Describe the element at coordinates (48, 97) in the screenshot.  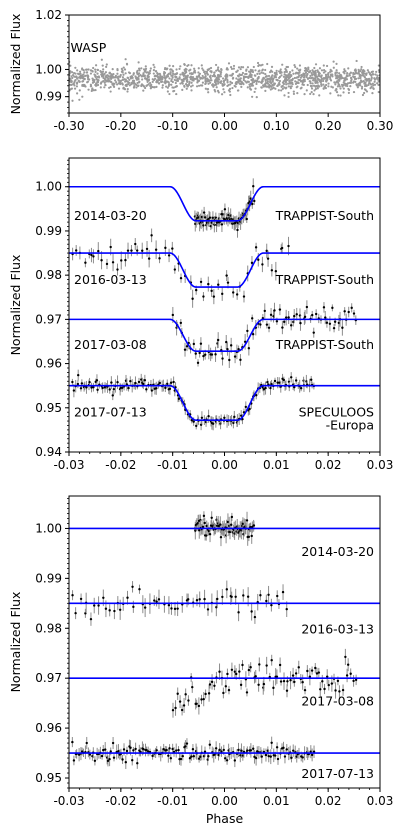
I see `y-tick-label: 0.99` at that location.